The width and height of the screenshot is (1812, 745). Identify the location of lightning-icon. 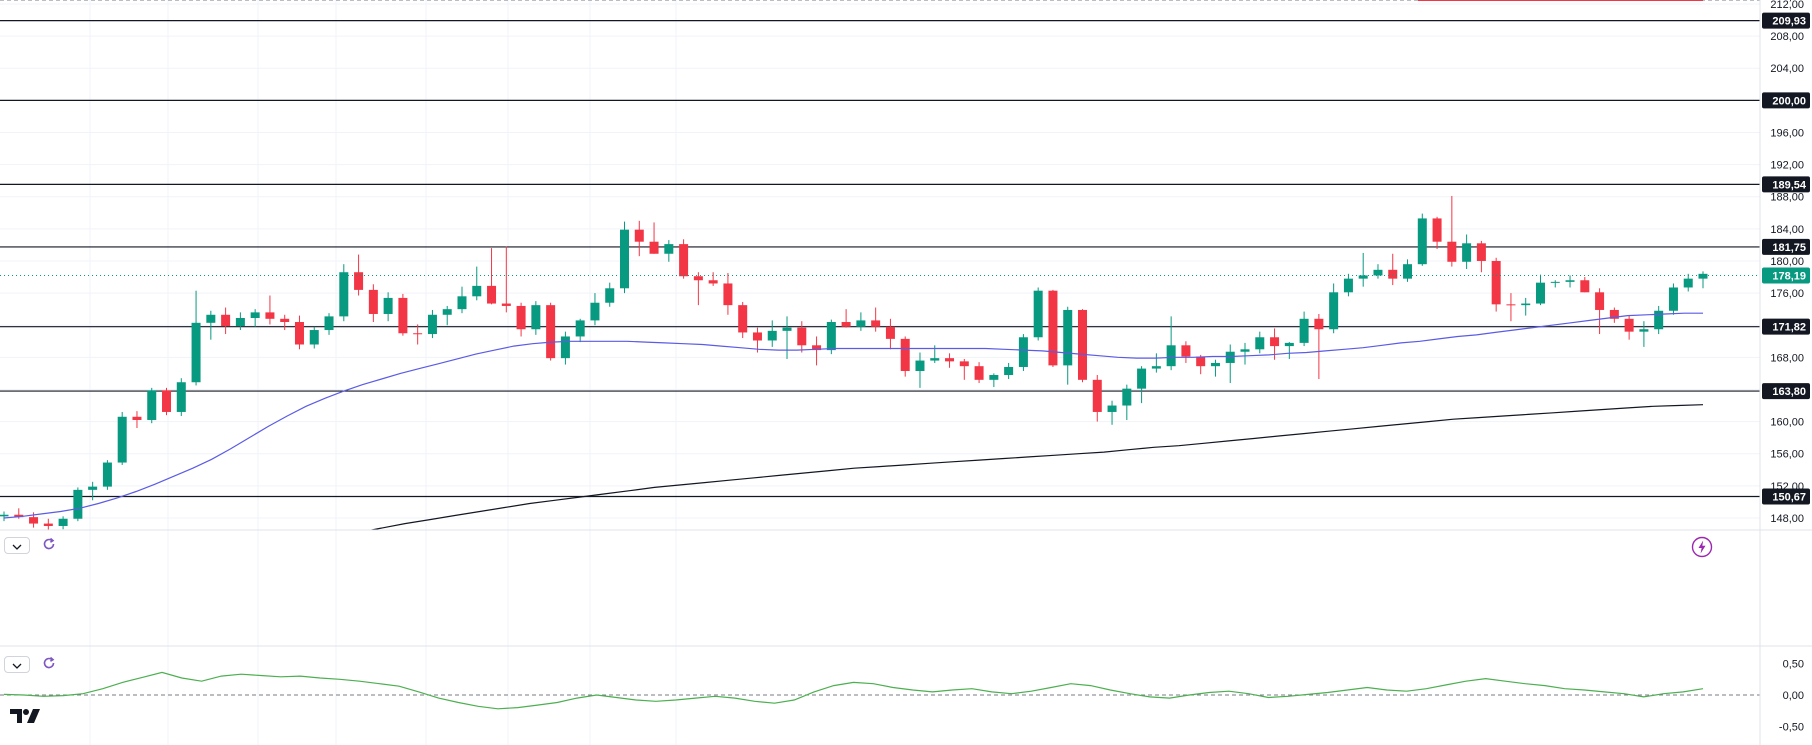
(1702, 547).